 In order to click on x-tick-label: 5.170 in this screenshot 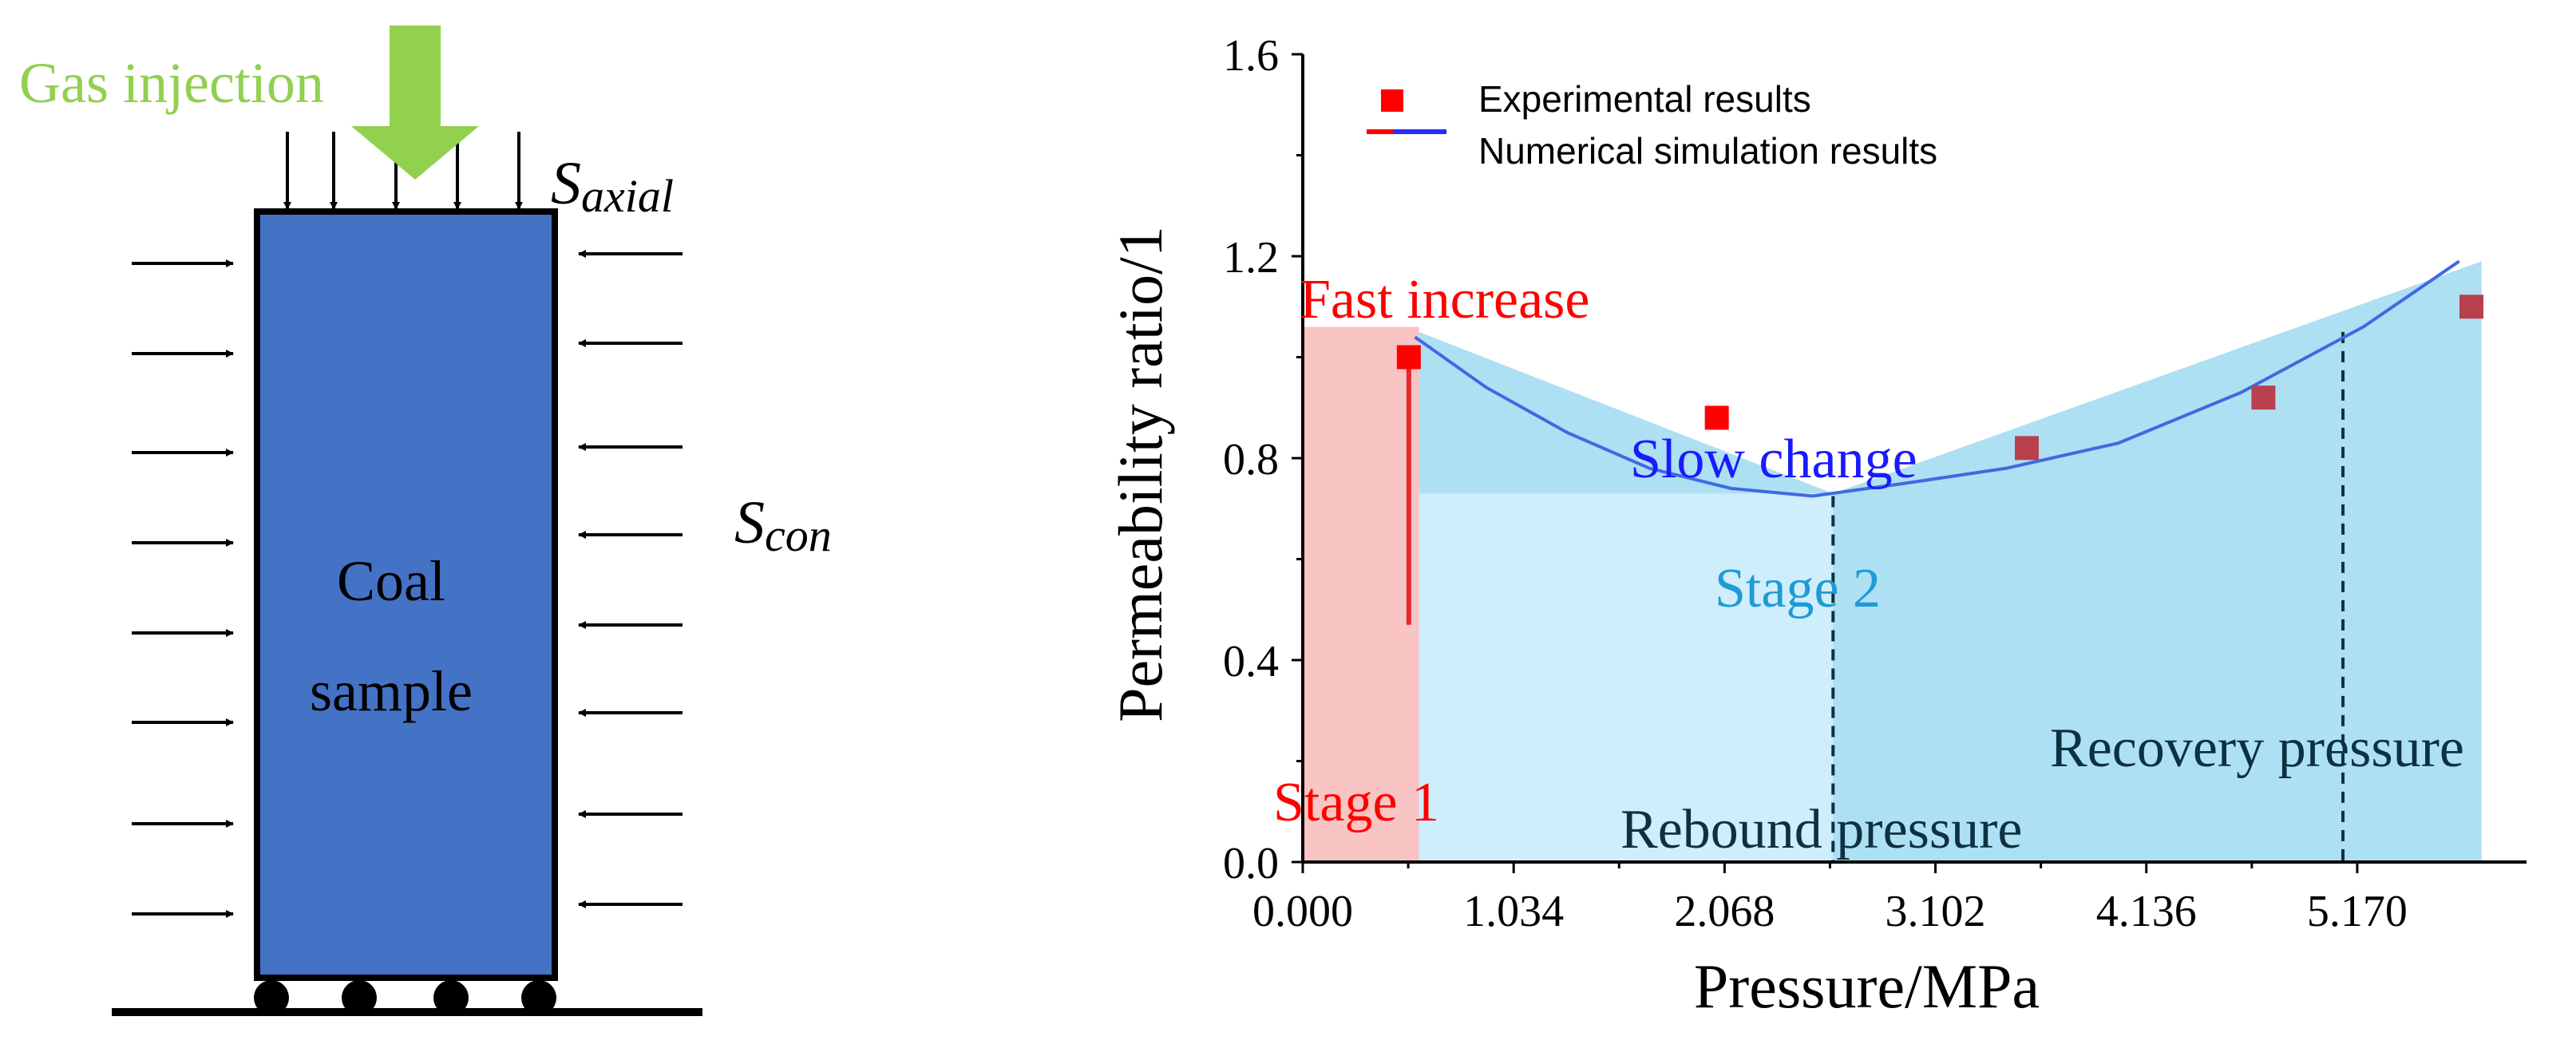, I will do `click(2357, 911)`.